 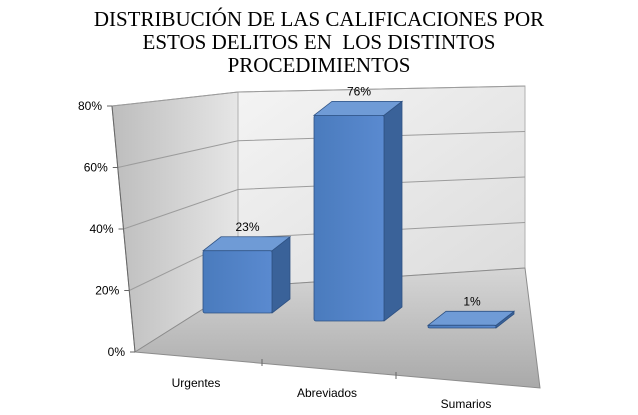 I want to click on category-label: Urgentes, so click(x=196, y=383).